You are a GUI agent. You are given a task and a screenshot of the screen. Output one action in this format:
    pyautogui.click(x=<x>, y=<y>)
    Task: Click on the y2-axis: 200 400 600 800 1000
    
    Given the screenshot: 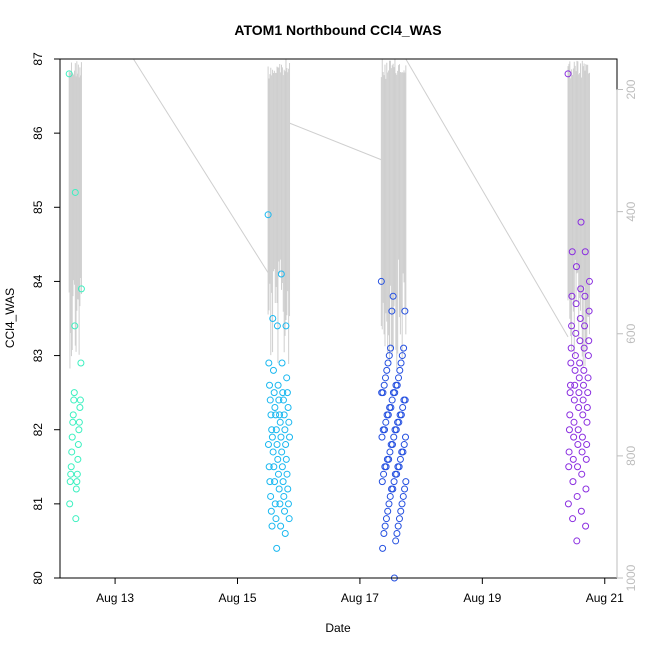 What is the action you would take?
    pyautogui.click(x=627, y=335)
    